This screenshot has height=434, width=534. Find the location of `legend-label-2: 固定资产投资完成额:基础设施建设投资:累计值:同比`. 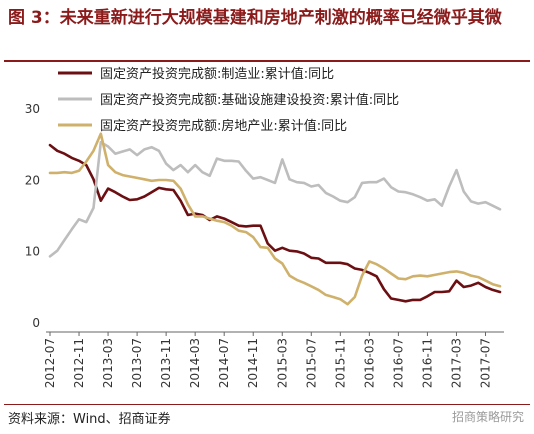

legend-label-2: 固定资产投资完成额:基础设施建设投资:累计值:同比 is located at coordinates (249, 100).